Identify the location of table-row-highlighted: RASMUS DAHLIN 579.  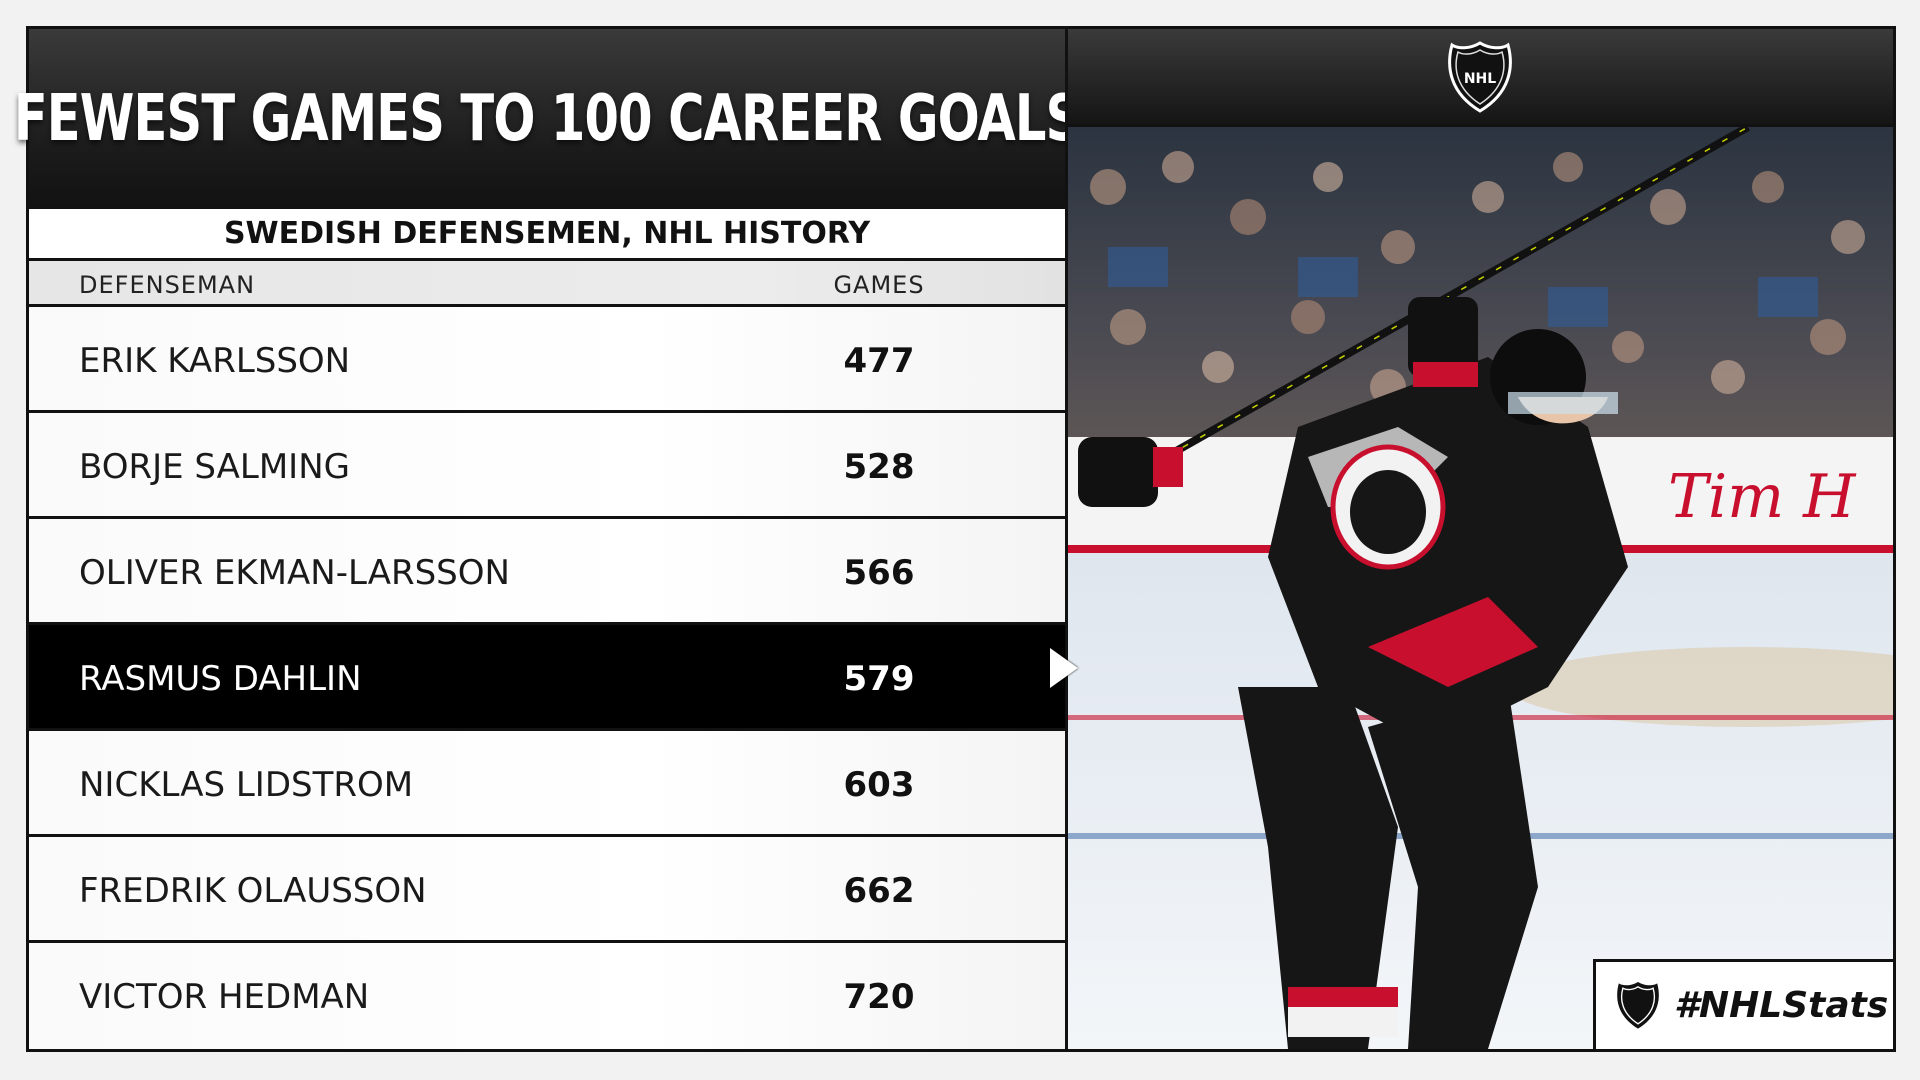
(547, 678).